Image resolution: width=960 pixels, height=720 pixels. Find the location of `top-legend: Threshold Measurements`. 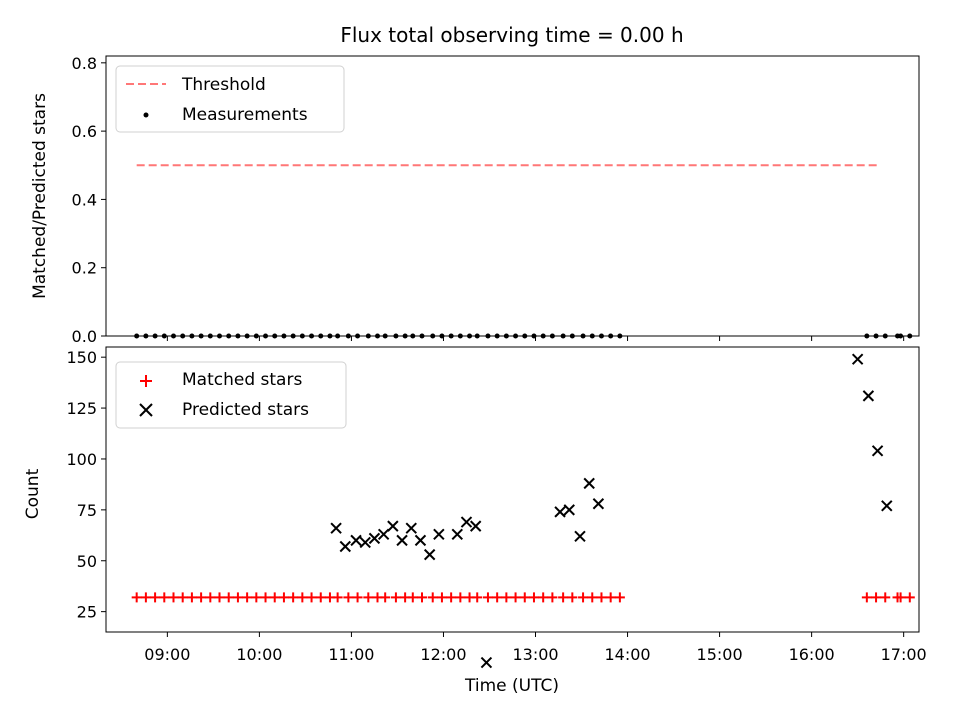

top-legend: Threshold Measurements is located at coordinates (230, 99).